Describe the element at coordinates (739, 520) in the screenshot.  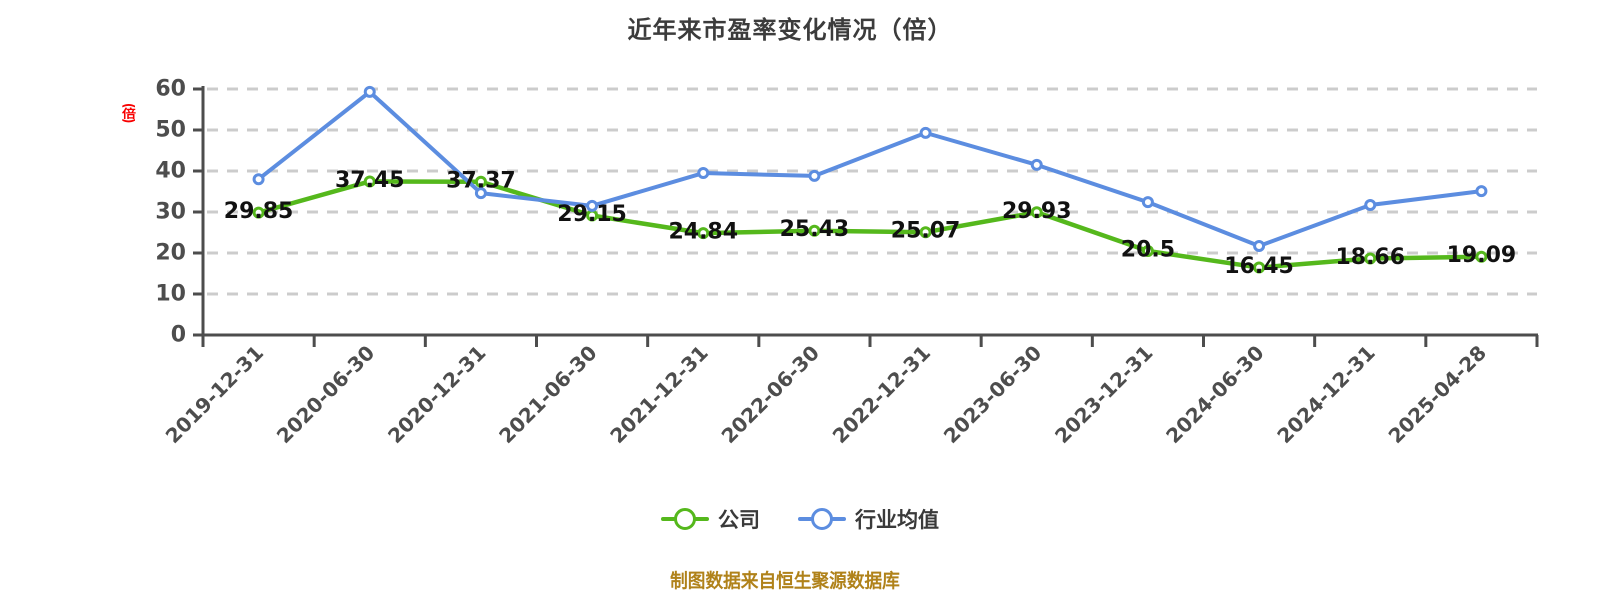
I see `legend-label-company: 公司` at that location.